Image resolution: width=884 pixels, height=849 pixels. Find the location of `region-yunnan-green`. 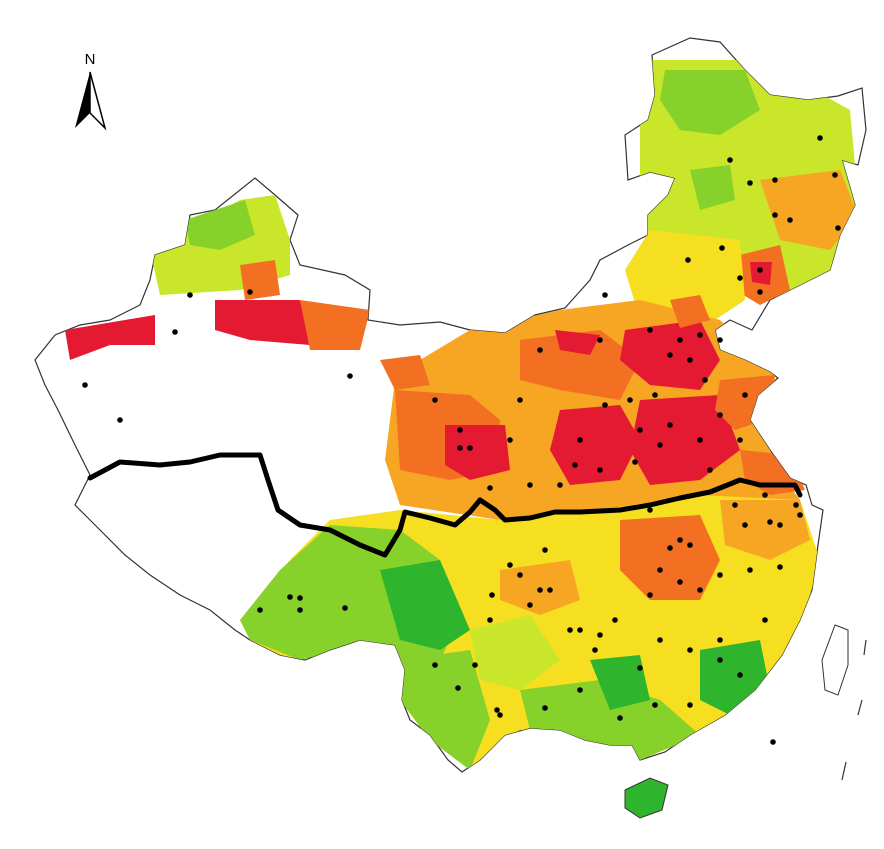

region-yunnan-green is located at coordinates (445, 710).